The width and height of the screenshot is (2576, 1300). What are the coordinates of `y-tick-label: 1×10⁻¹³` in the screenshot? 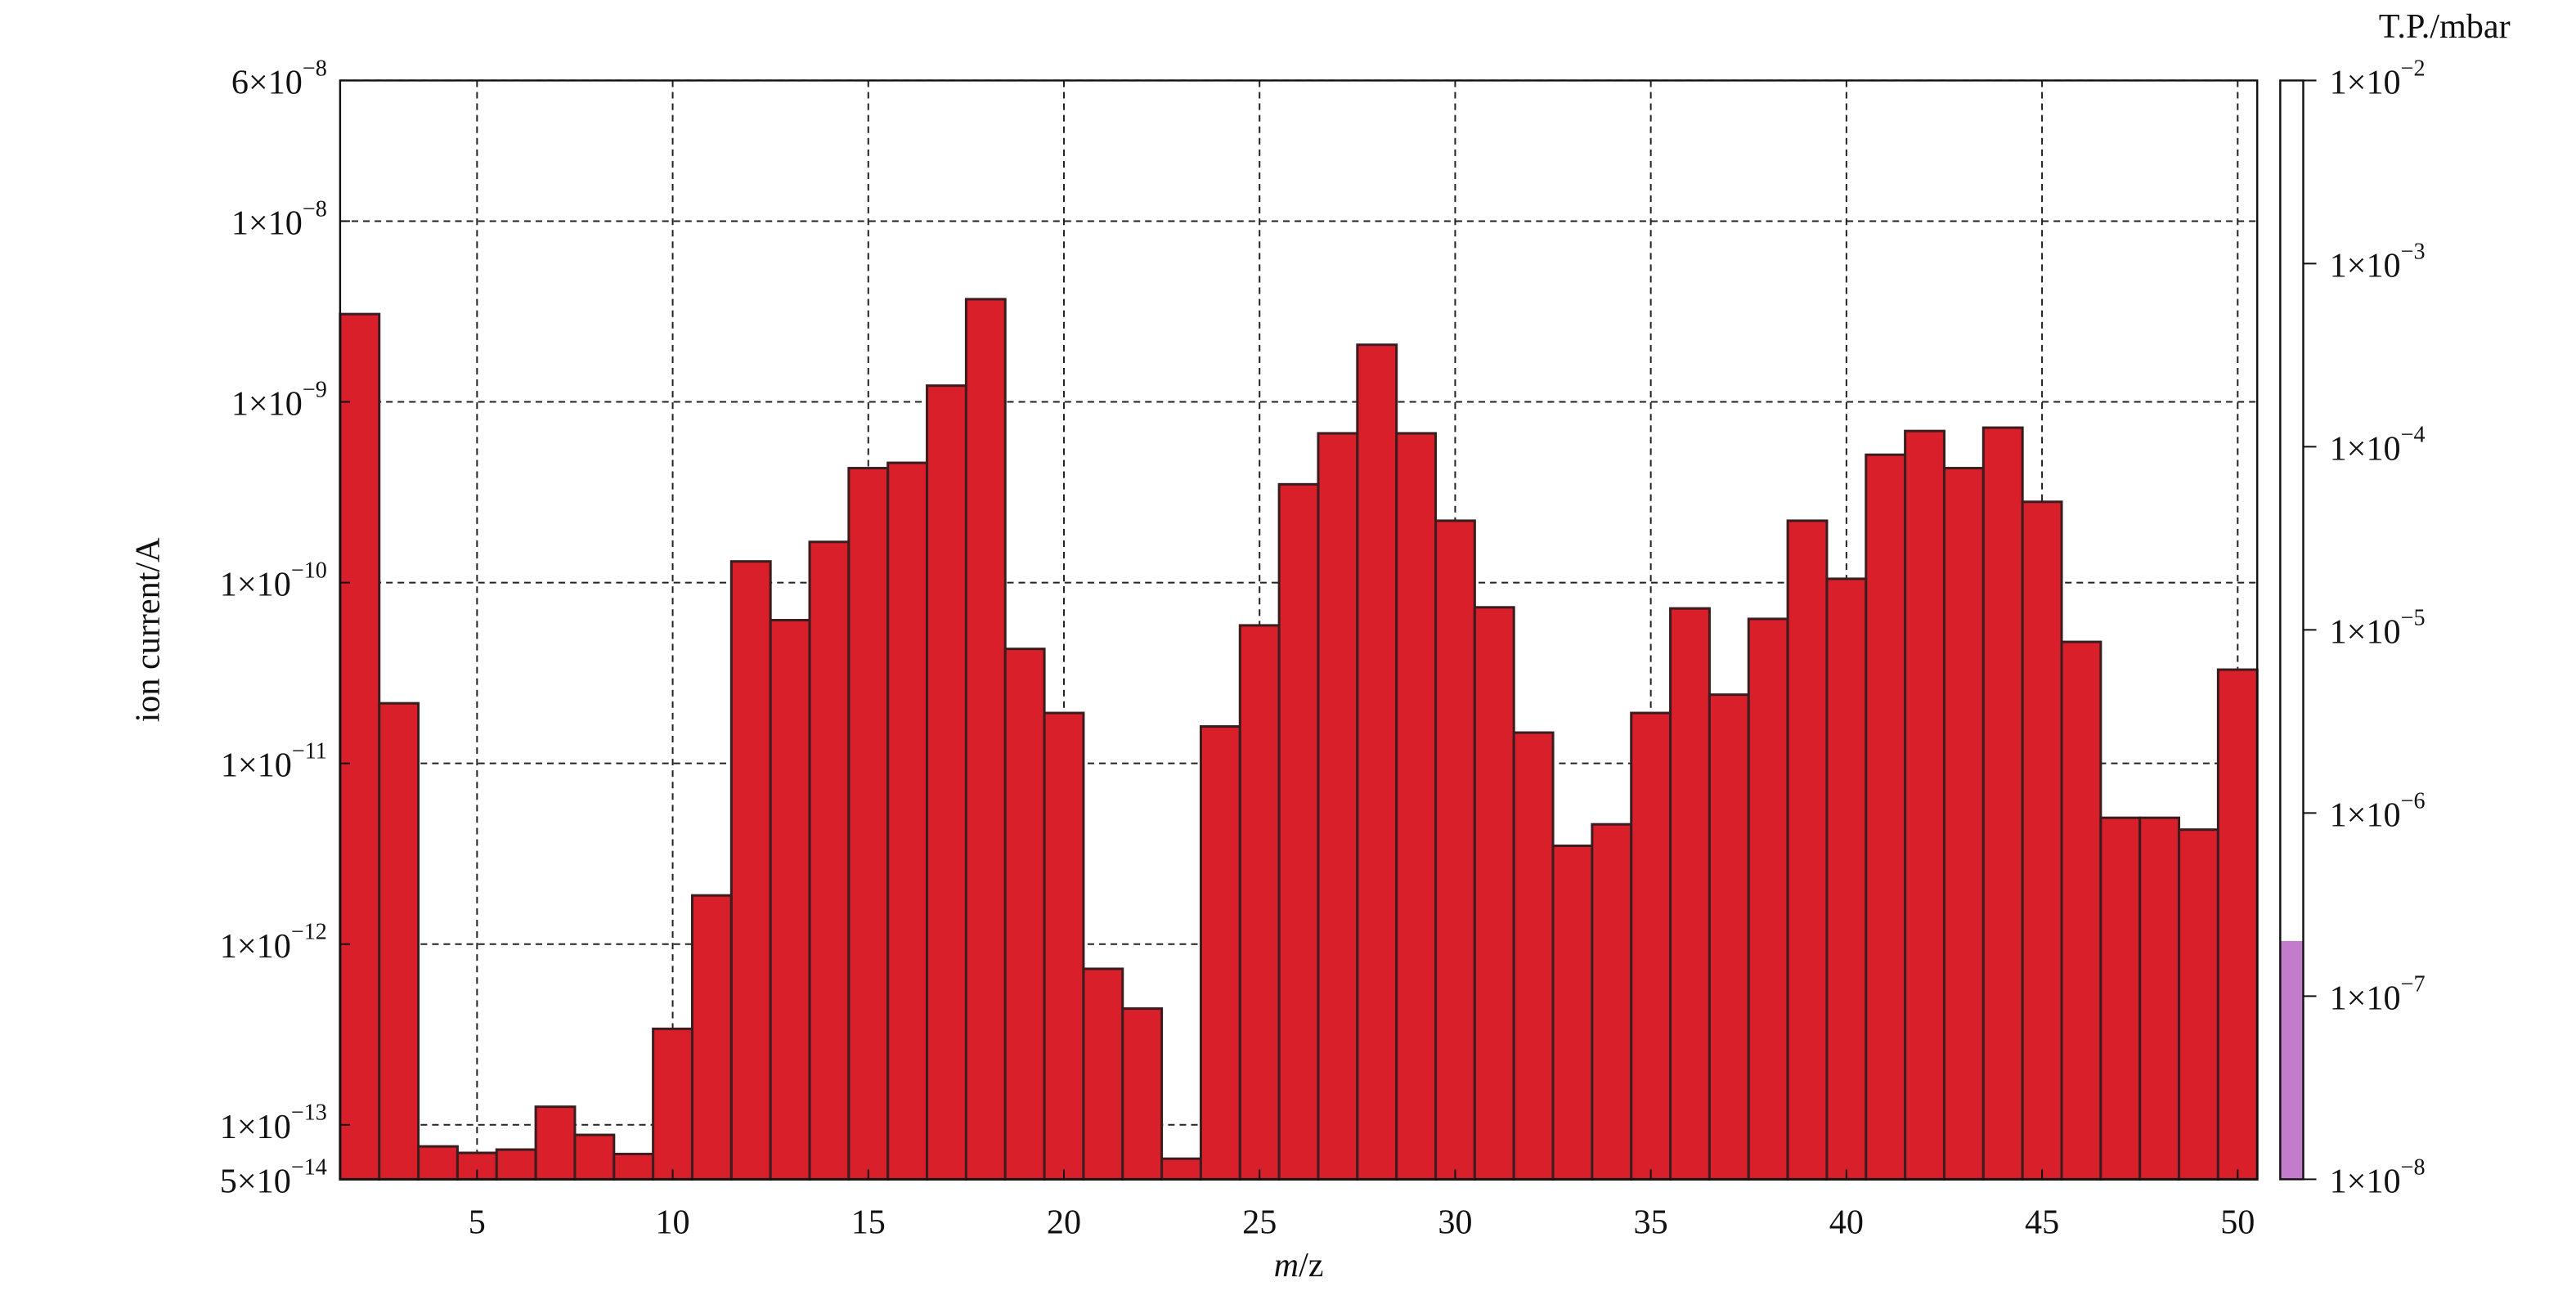 It's located at (273, 1123).